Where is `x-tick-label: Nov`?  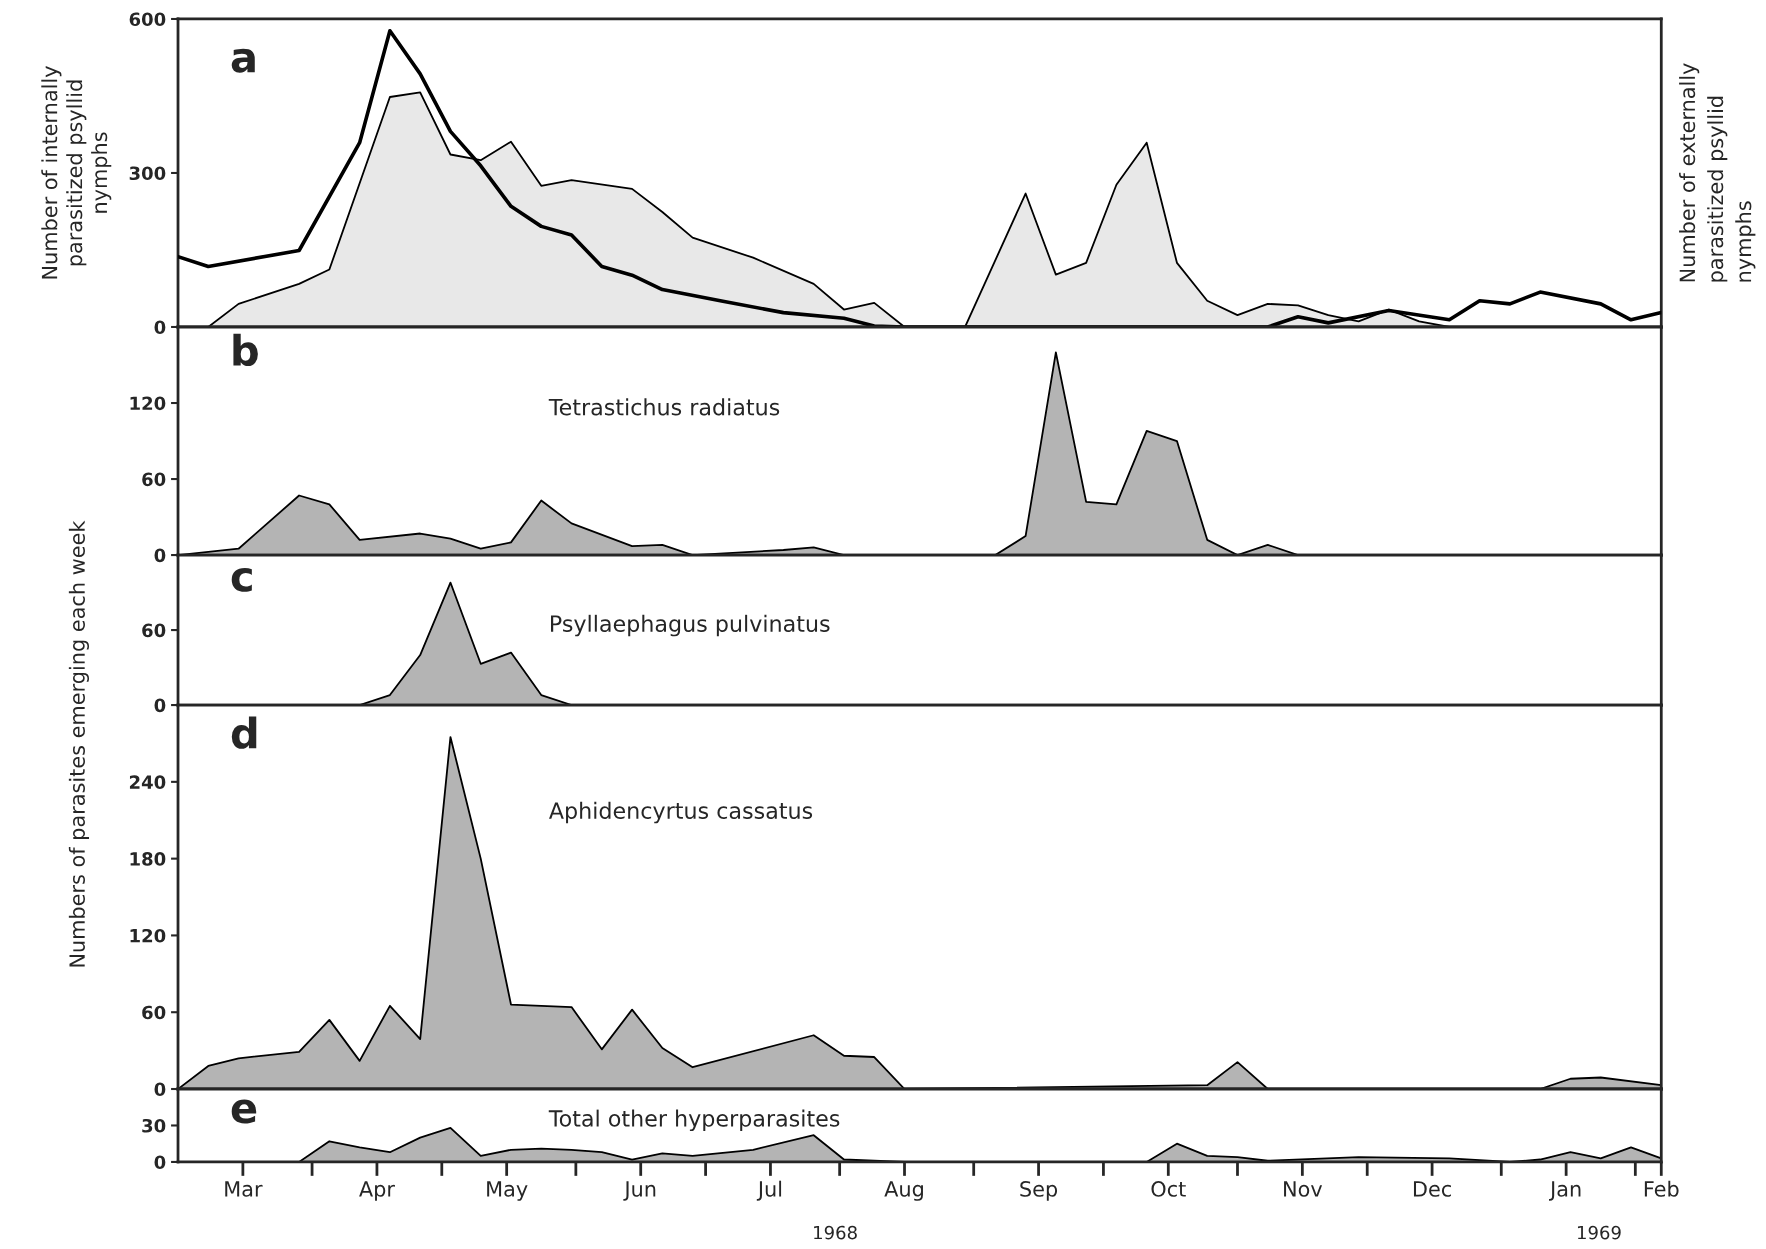 x-tick-label: Nov is located at coordinates (1303, 1189).